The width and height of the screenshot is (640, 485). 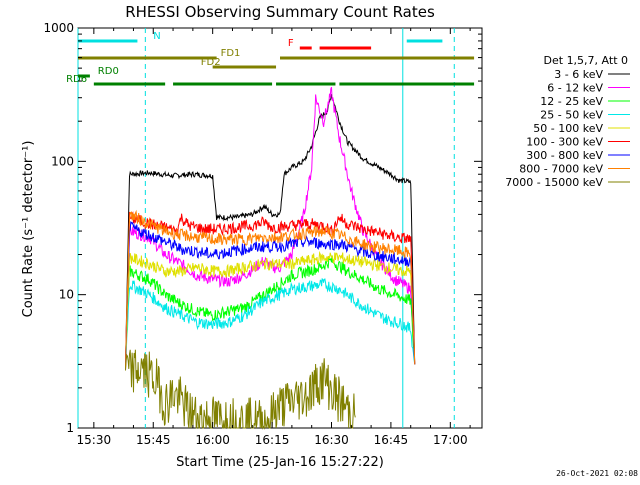 What do you see at coordinates (28, 229) in the screenshot?
I see `y-axis-label: Count Rate (s⁻¹ detector⁻¹)` at bounding box center [28, 229].